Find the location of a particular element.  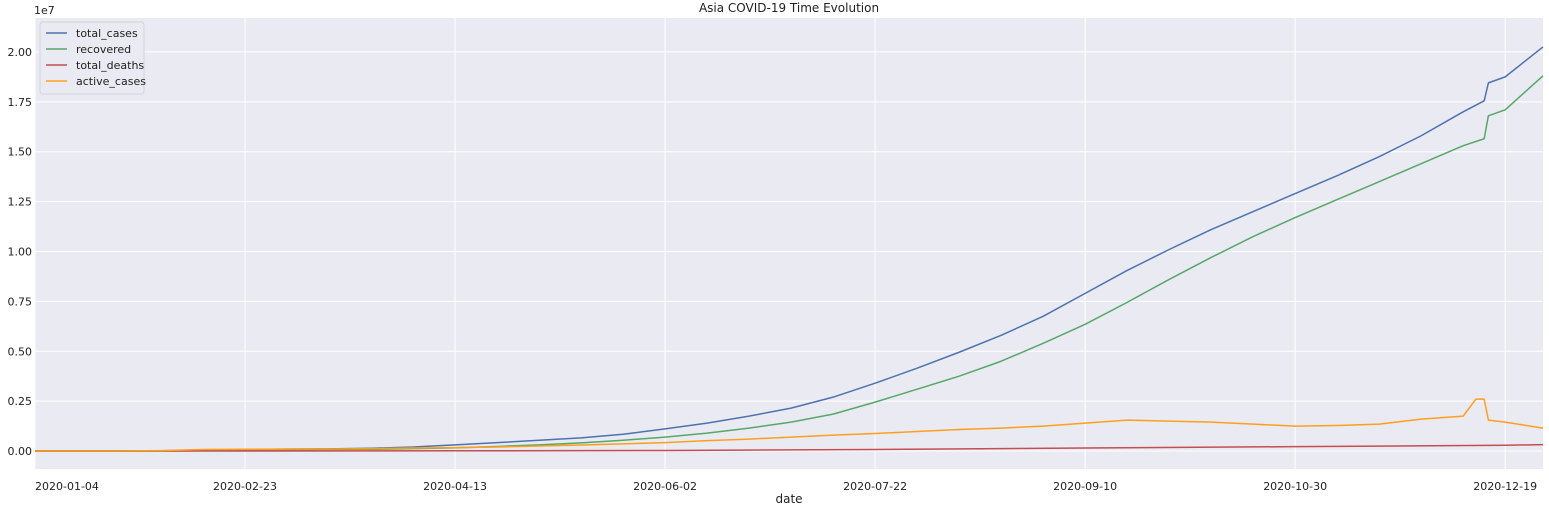

x-tick-label: 2020-02-23 is located at coordinates (245, 486).